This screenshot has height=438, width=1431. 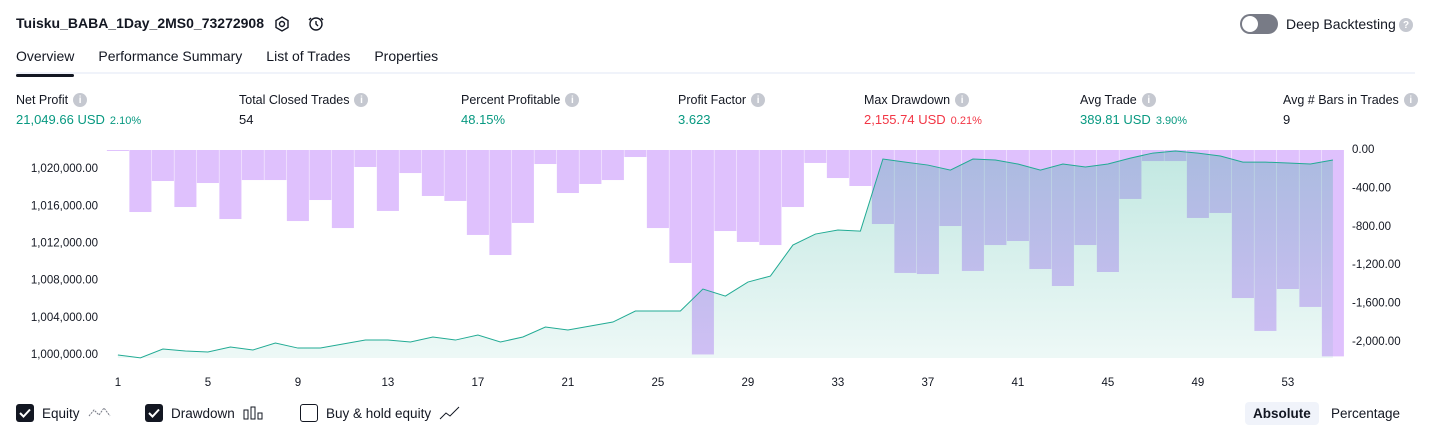 I want to click on metric-value-row: 9, so click(x=1350, y=119).